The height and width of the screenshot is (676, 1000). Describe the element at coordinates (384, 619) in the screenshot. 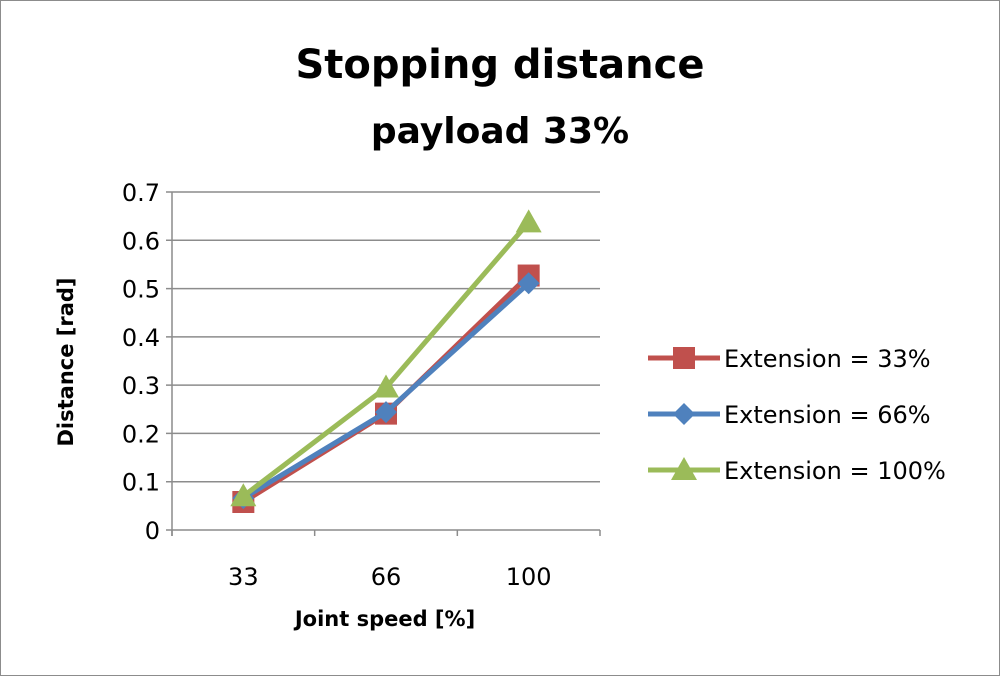

I see `x-axis-label: Joint speed [%]` at that location.